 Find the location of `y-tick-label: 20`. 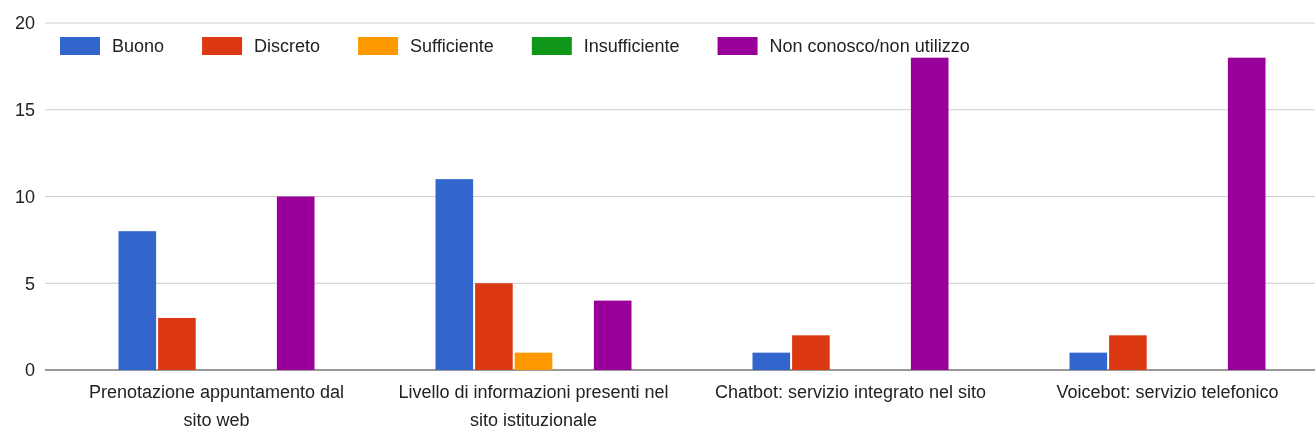

y-tick-label: 20 is located at coordinates (24, 23).